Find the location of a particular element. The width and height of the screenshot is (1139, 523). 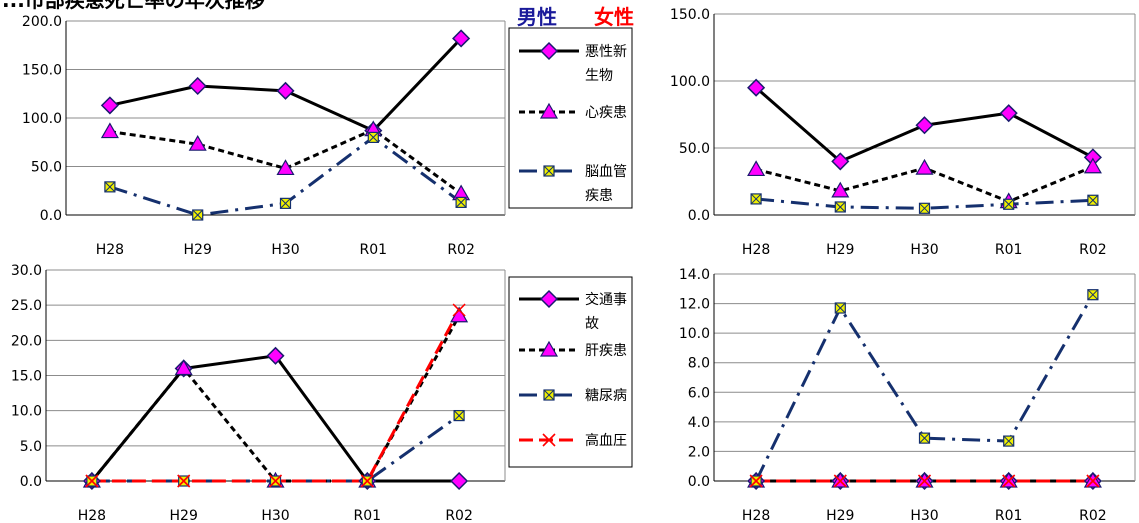

y-tick-label: 10.0 is located at coordinates (694, 334).